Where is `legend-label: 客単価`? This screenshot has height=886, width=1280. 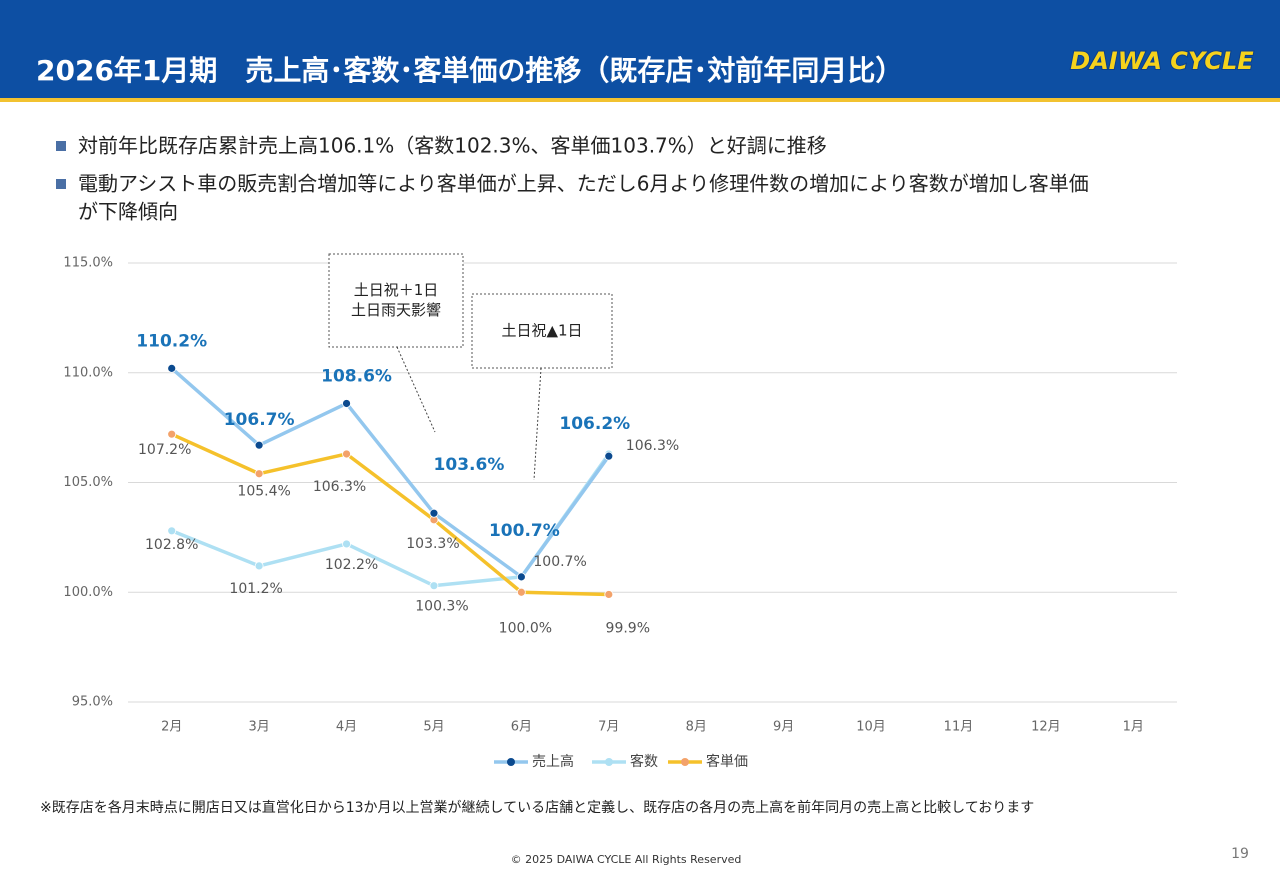 legend-label: 客単価 is located at coordinates (727, 761).